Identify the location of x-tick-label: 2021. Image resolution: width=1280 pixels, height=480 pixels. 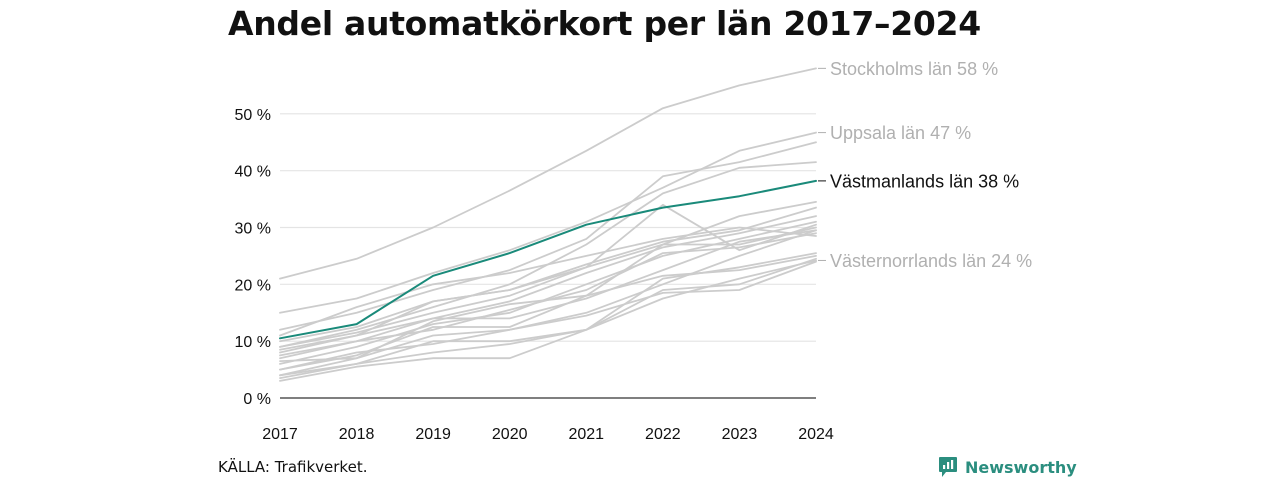
(586, 434).